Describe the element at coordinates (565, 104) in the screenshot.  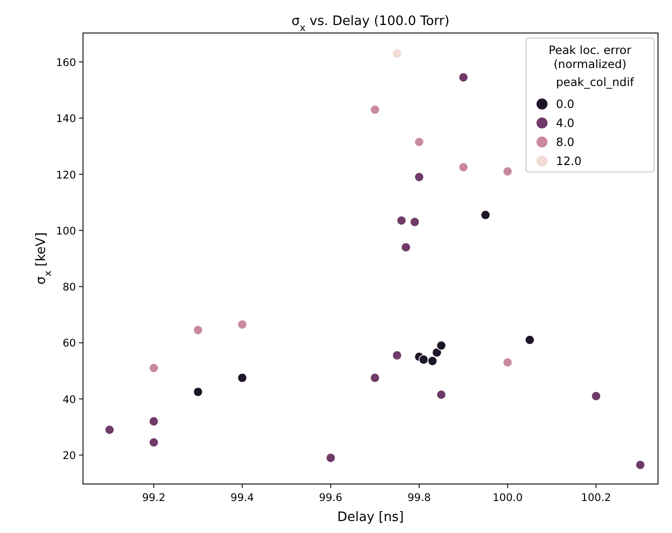
I see `legend-label: 0.0` at that location.